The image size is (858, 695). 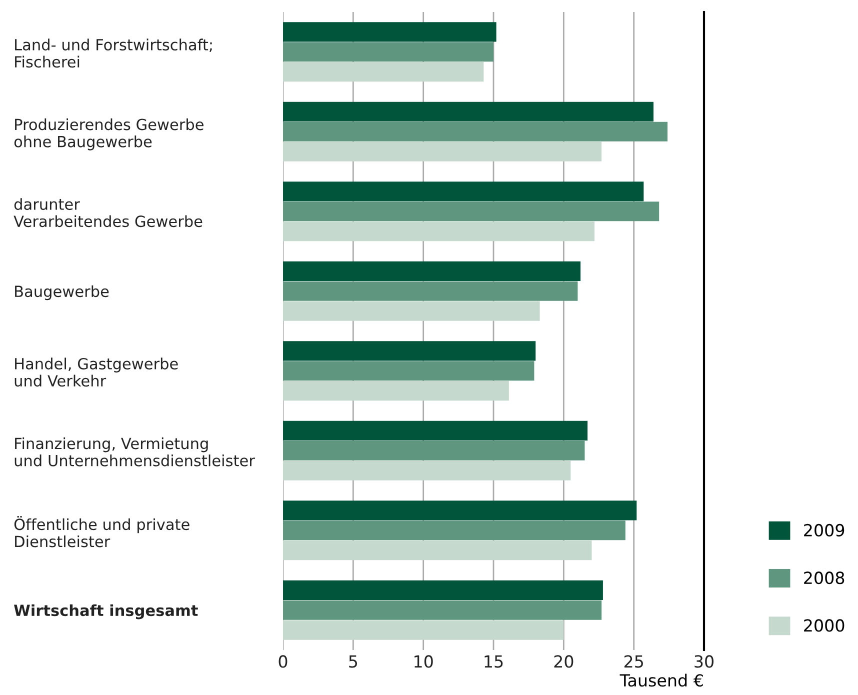 What do you see at coordinates (824, 625) in the screenshot?
I see `legend-label: 2000` at bounding box center [824, 625].